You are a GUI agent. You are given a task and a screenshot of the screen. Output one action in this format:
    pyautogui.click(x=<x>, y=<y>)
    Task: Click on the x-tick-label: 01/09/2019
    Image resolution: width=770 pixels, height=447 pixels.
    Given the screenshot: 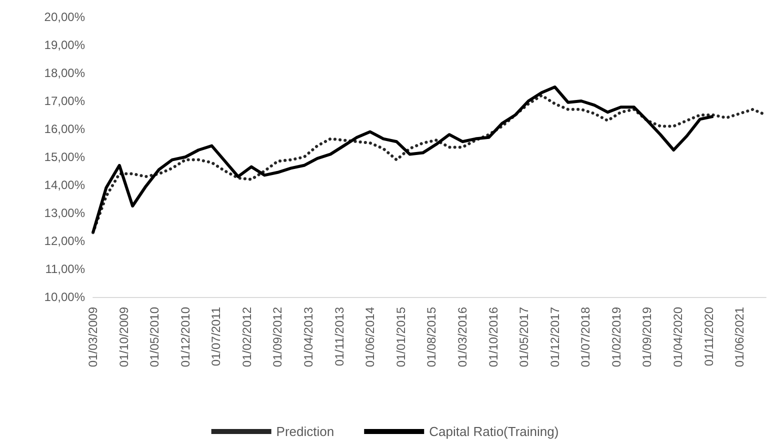 What is the action you would take?
    pyautogui.click(x=647, y=337)
    